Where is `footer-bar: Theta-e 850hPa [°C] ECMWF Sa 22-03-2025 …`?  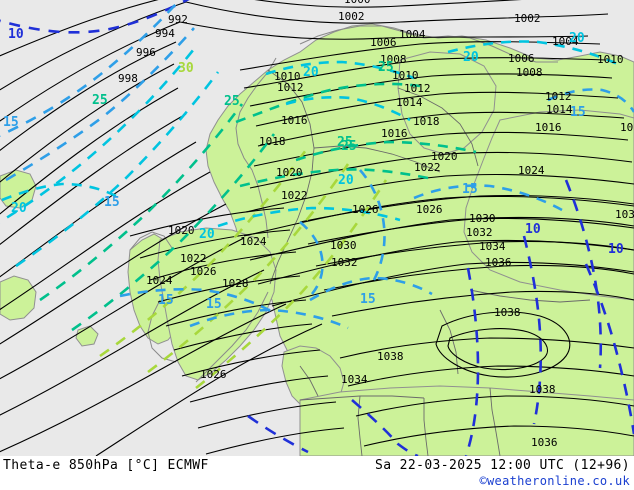
footer-bar: Theta-e 850hPa [°C] ECMWF Sa 22-03-2025 … is located at coordinates (317, 473).